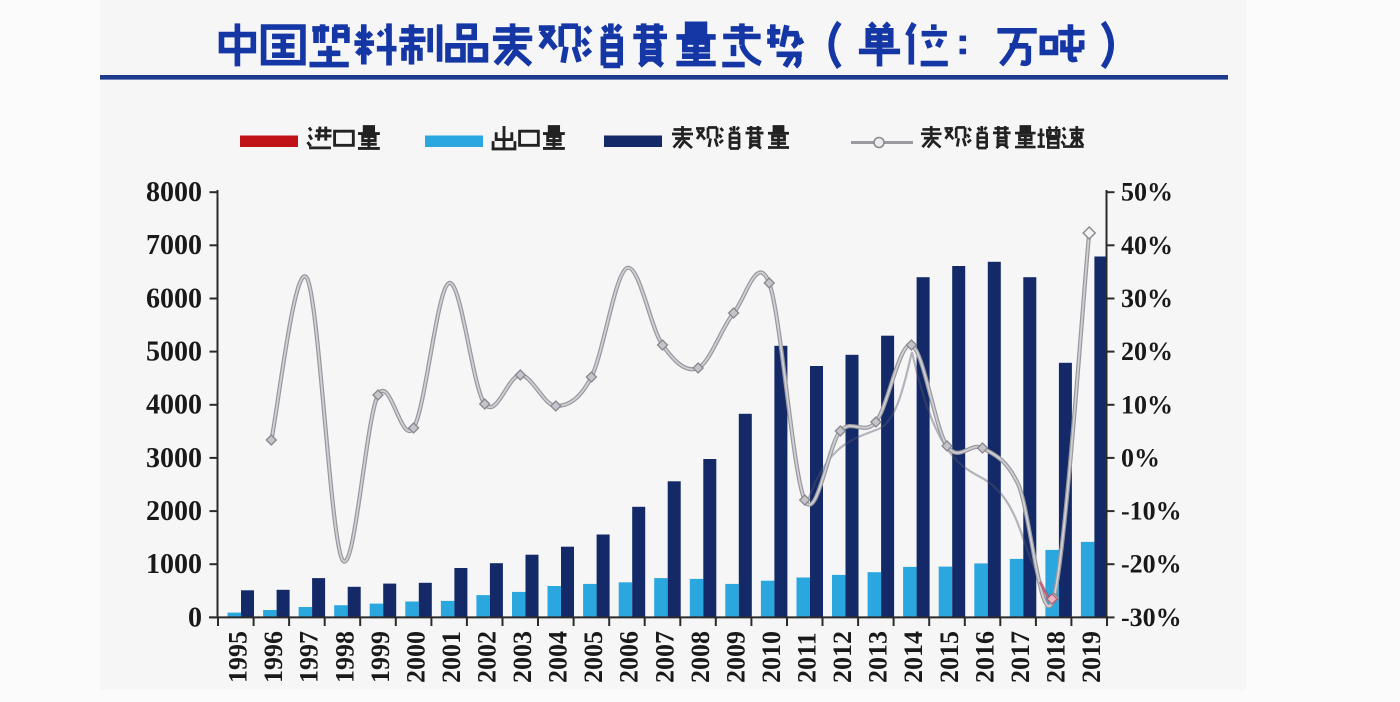 The image size is (1400, 702). What do you see at coordinates (842, 657) in the screenshot?
I see `svg-text: 2012` at bounding box center [842, 657].